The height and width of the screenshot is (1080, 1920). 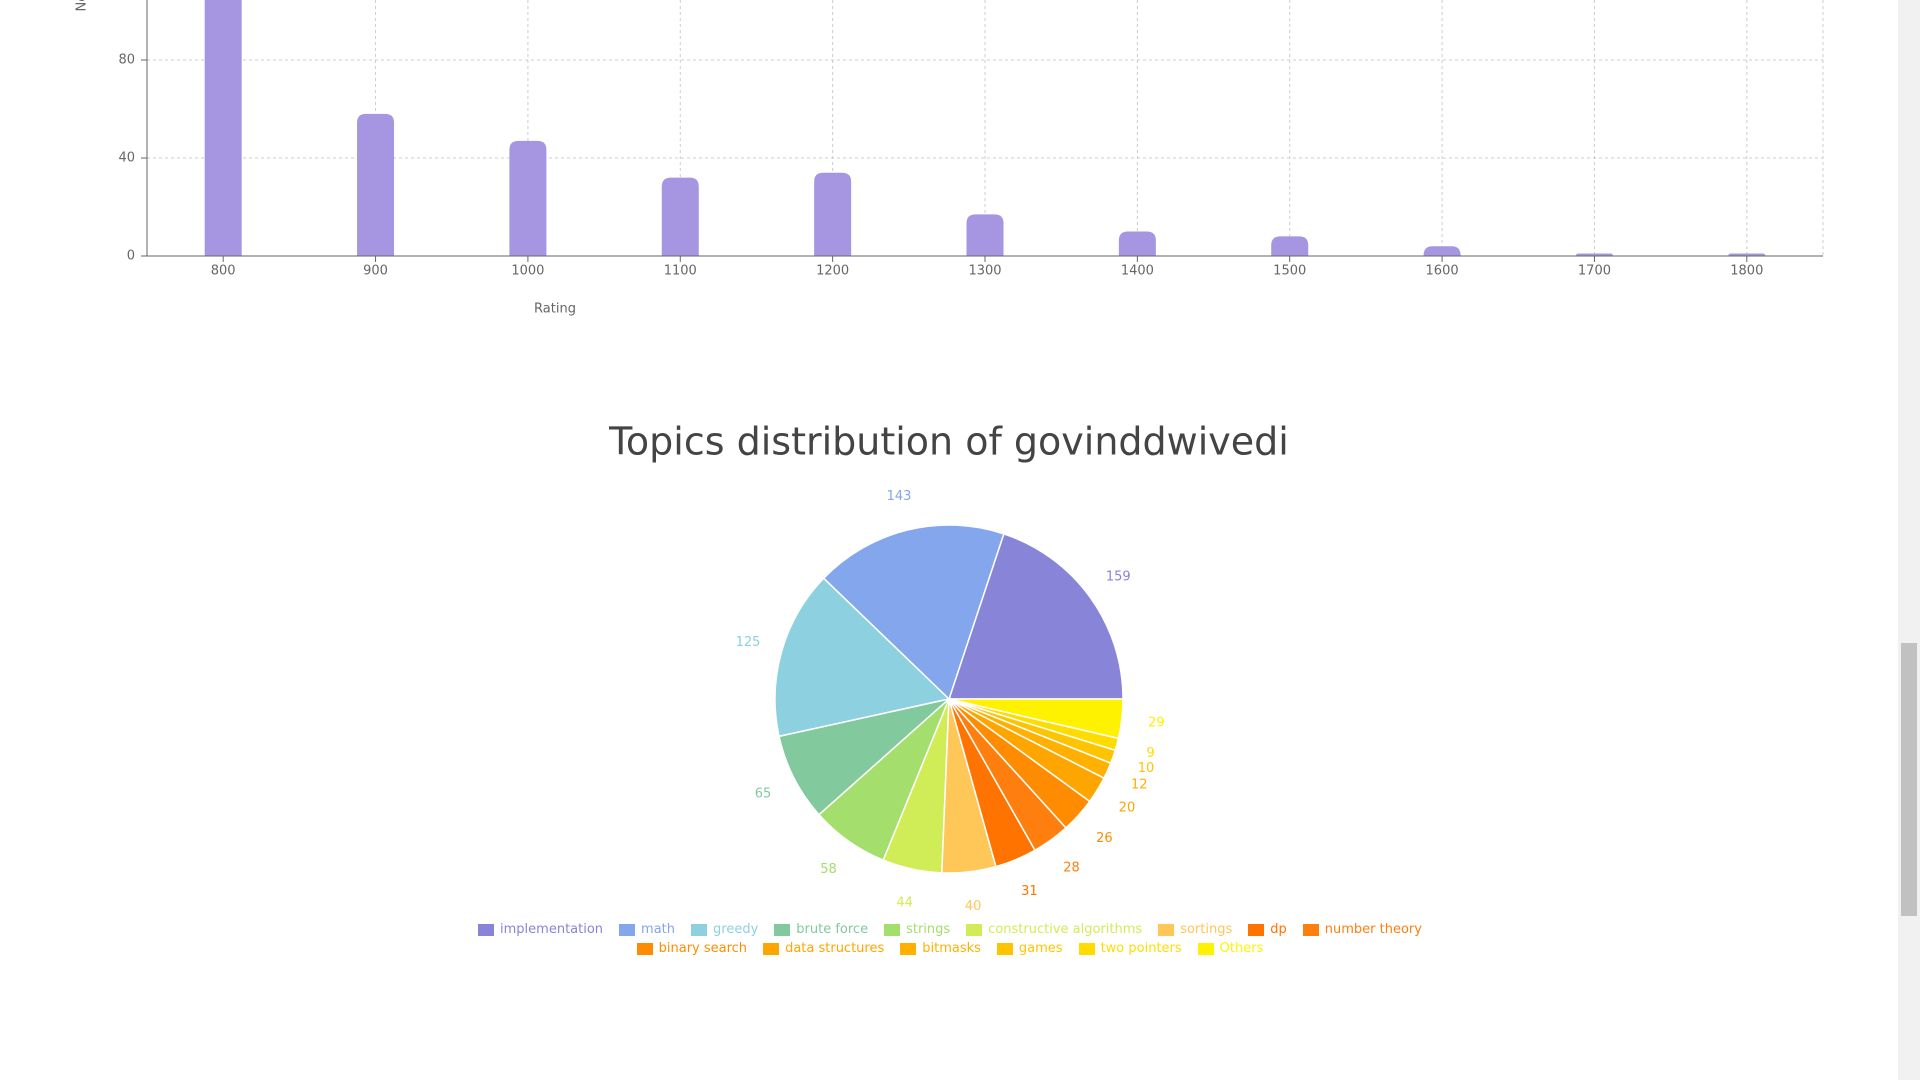 What do you see at coordinates (680, 271) in the screenshot?
I see `x-tick-label: 1100` at bounding box center [680, 271].